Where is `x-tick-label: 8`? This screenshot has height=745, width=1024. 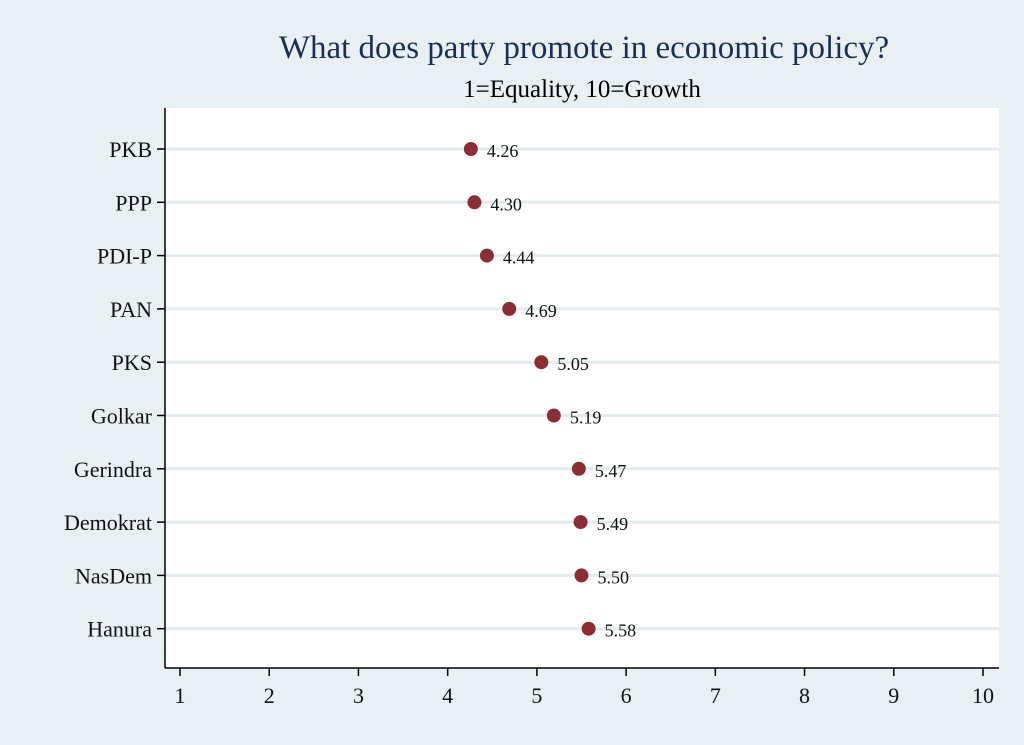 x-tick-label: 8 is located at coordinates (804, 695).